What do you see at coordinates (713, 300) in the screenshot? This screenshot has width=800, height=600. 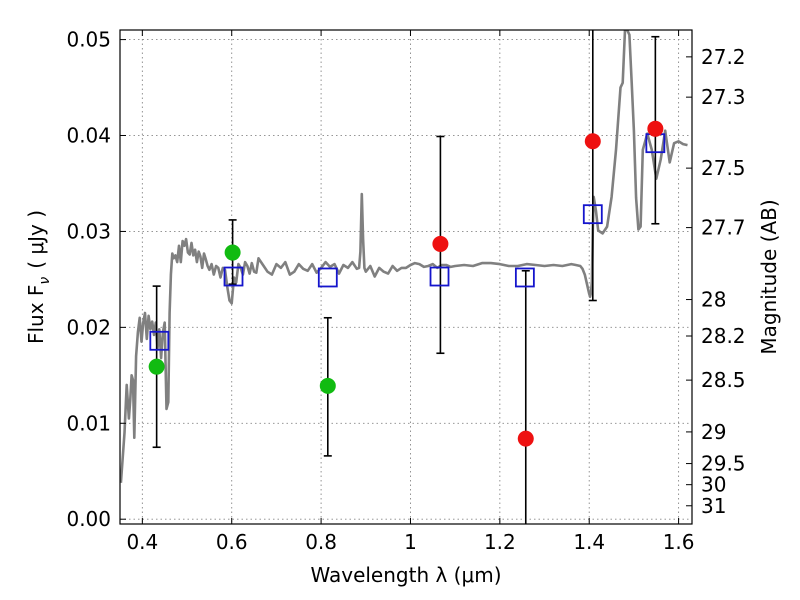 I see `right-tick-label: 28` at bounding box center [713, 300].